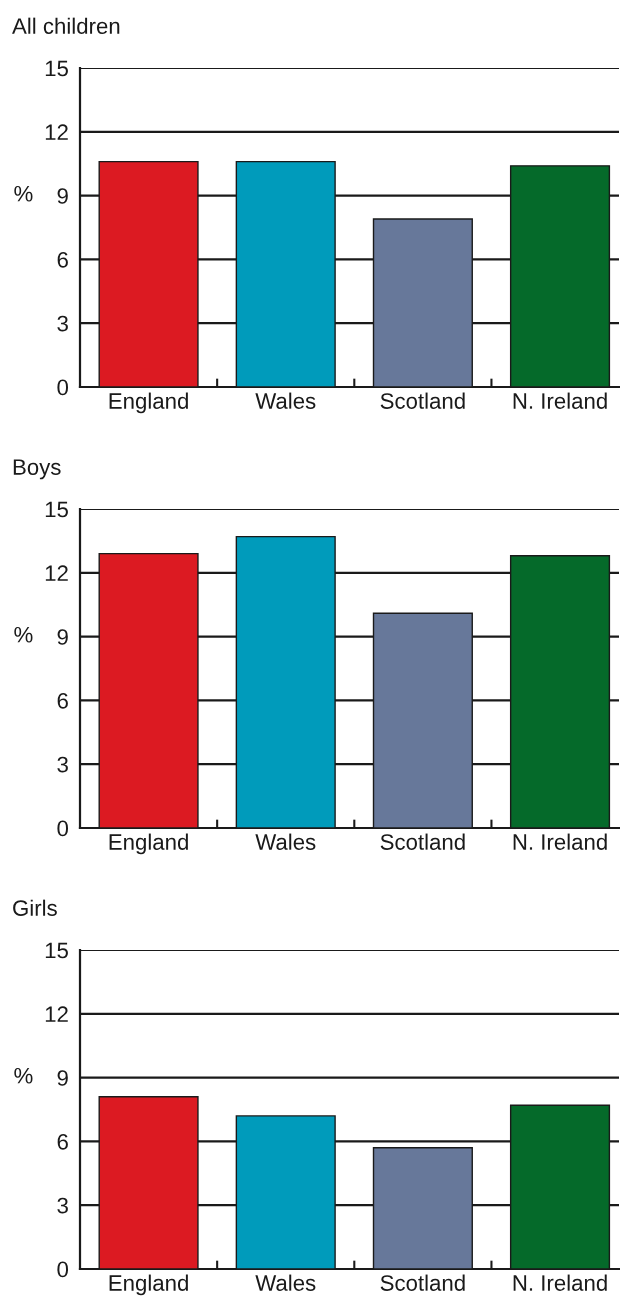 The height and width of the screenshot is (1306, 620). Describe the element at coordinates (37, 469) in the screenshot. I see `chart-title: Boys` at that location.